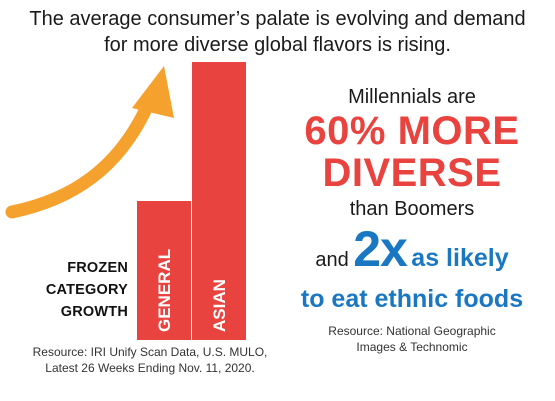 Image resolution: width=555 pixels, height=401 pixels. Describe the element at coordinates (332, 260) in the screenshot. I see `and-word: and` at that location.